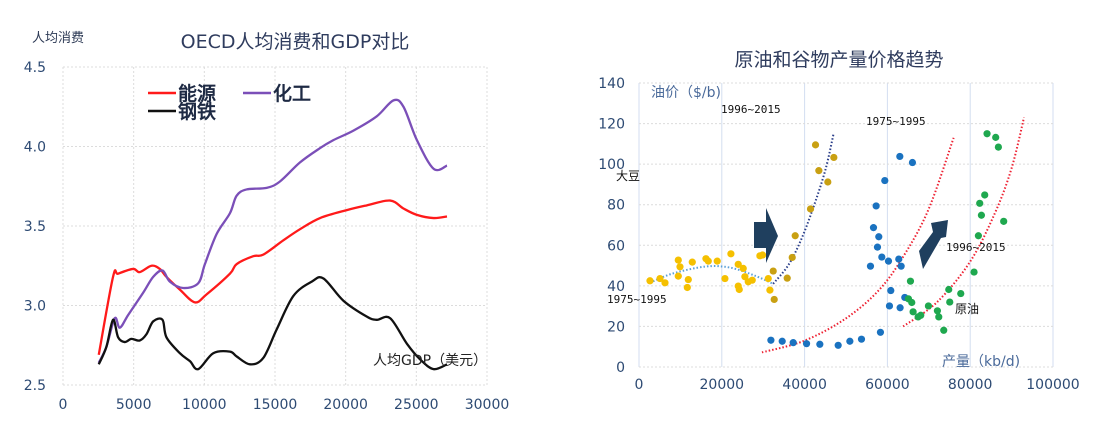 This screenshot has width=1107, height=445. What do you see at coordinates (611, 165) in the screenshot?
I see `right-y-tick-label: 100` at bounding box center [611, 165].